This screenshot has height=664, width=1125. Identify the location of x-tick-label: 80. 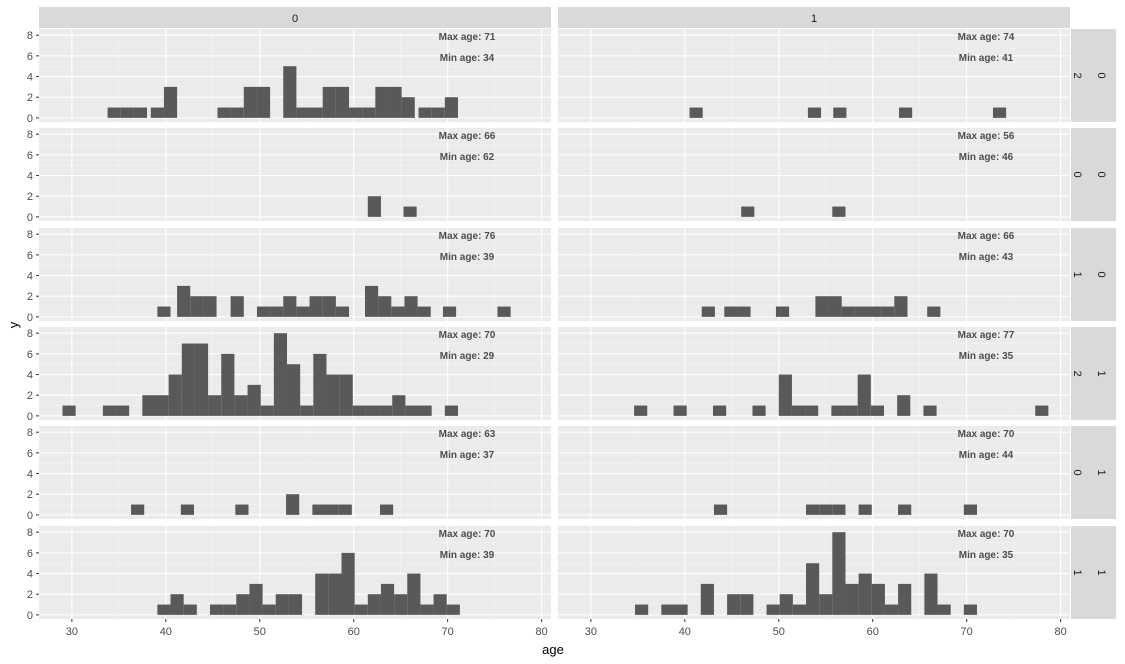
(1060, 632).